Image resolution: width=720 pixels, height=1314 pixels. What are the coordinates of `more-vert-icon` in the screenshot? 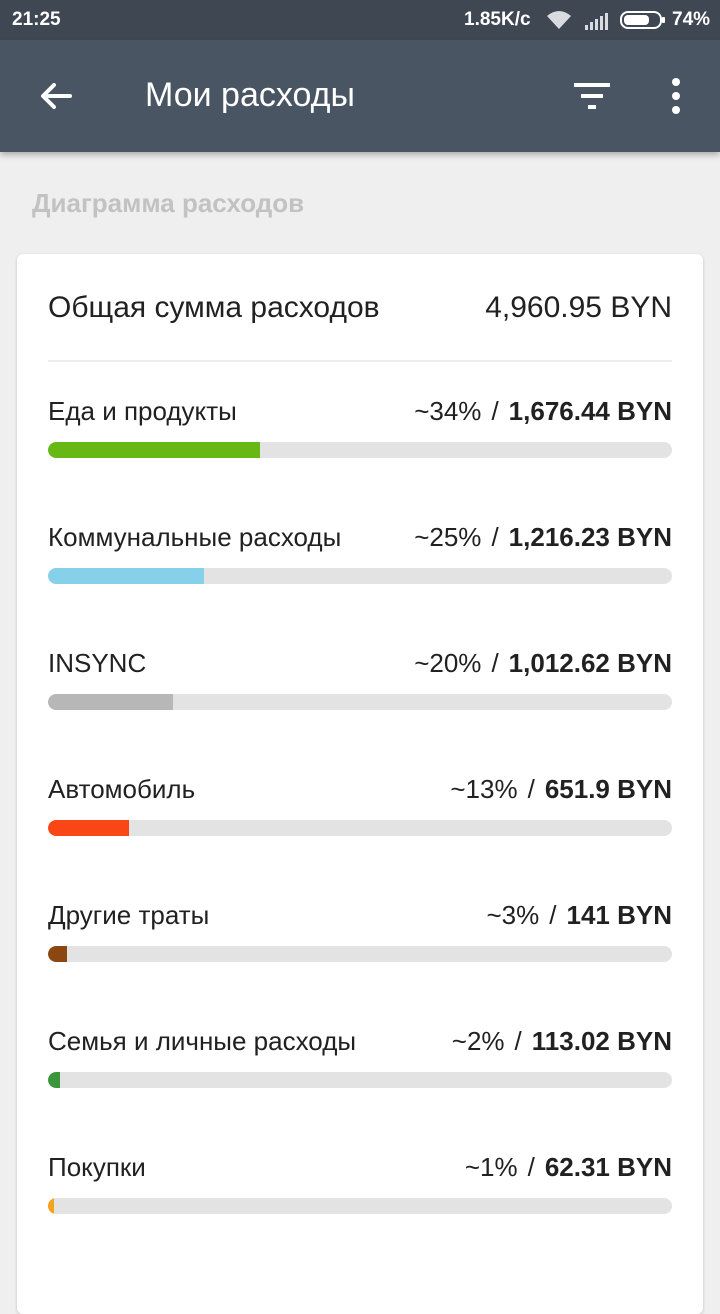 It's located at (676, 96).